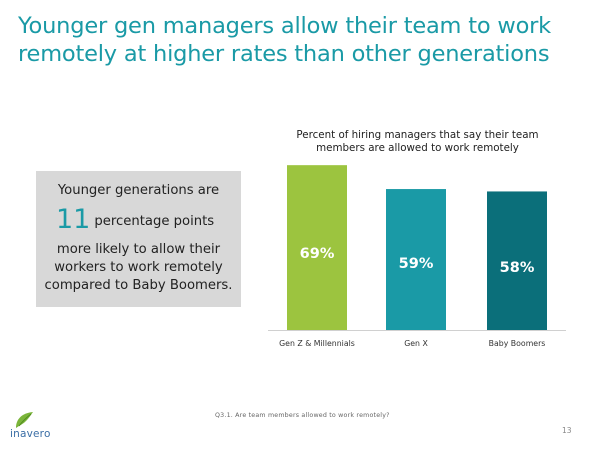 Image resolution: width=600 pixels, height=450 pixels. What do you see at coordinates (416, 264) in the screenshot?
I see `bar-value-label-2: 59%` at bounding box center [416, 264].